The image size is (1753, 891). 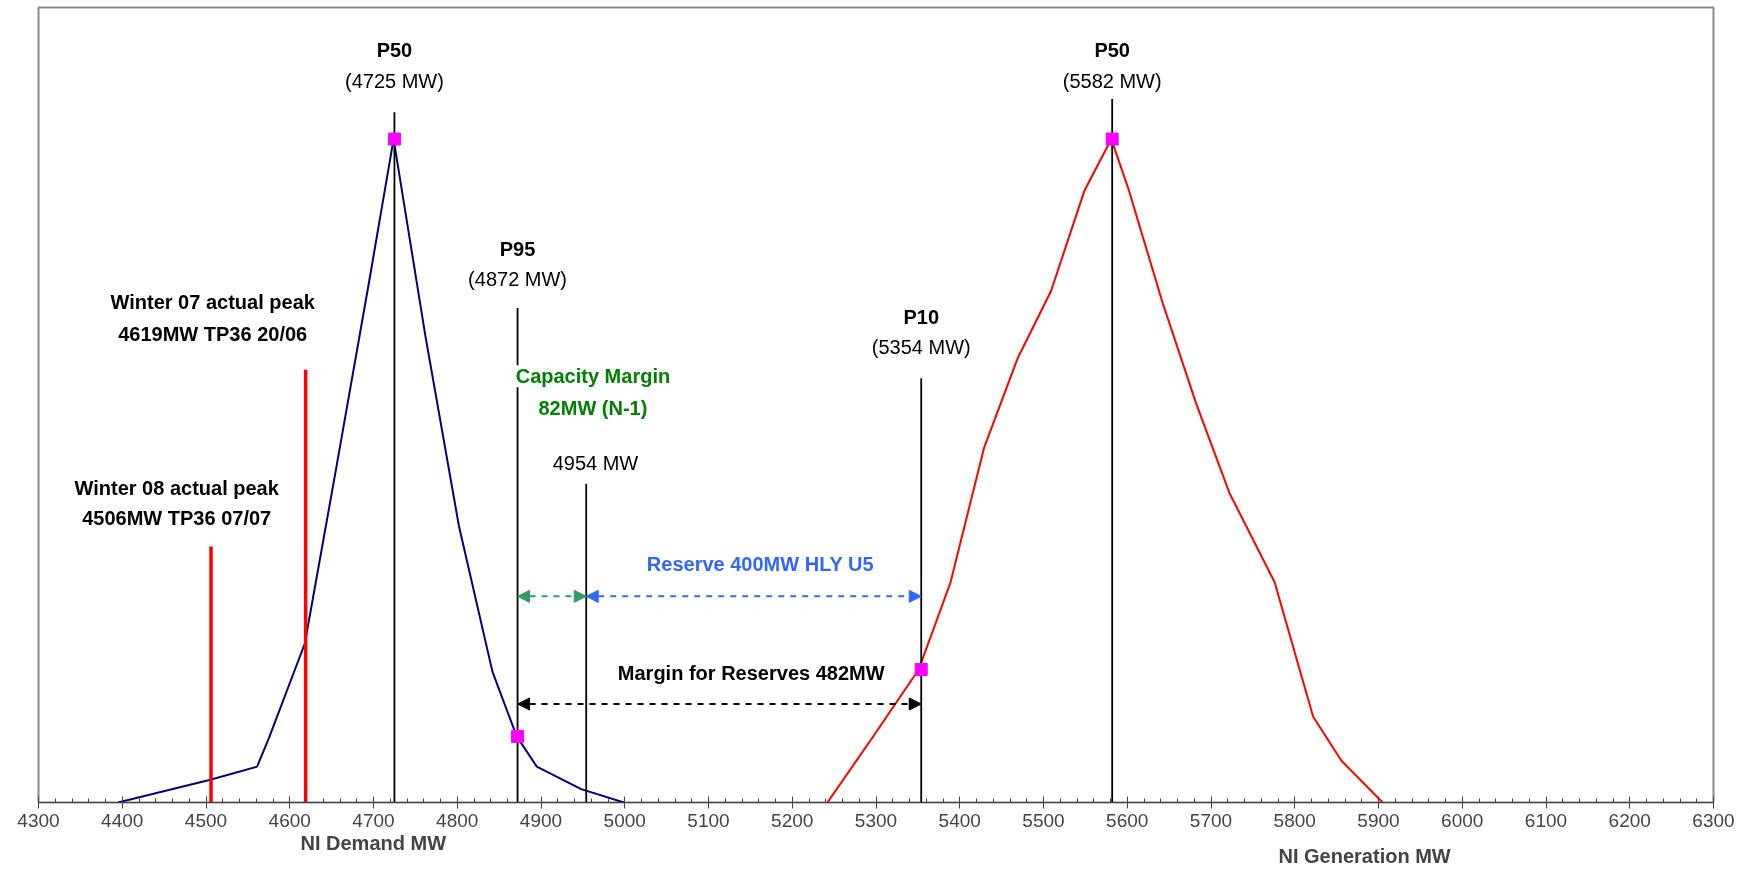 What do you see at coordinates (394, 81) in the screenshot?
I see `text: (4725 MW)` at bounding box center [394, 81].